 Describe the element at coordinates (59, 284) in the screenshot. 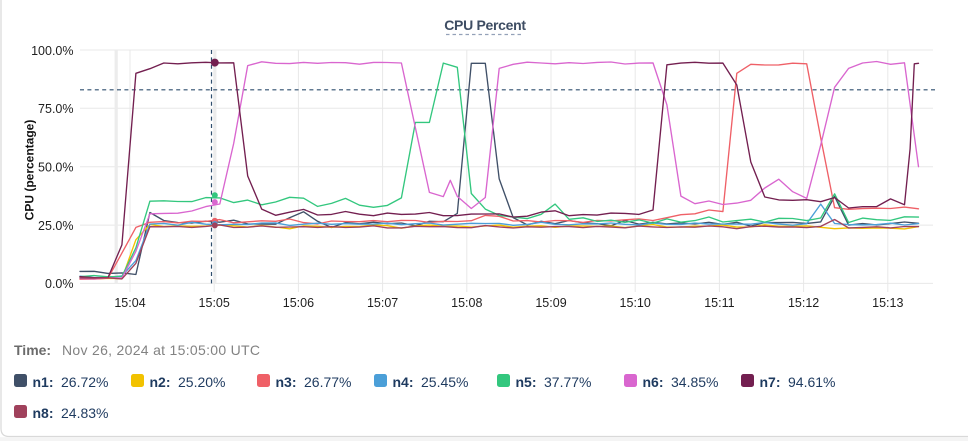

I see `svg-text: 0.0%` at that location.